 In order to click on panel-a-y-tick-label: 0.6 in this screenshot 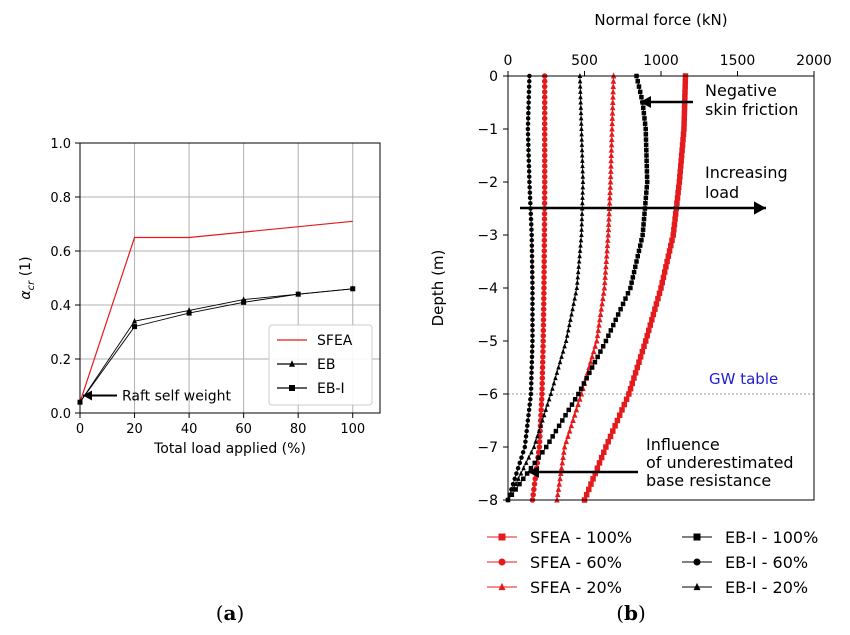, I will do `click(60, 252)`.